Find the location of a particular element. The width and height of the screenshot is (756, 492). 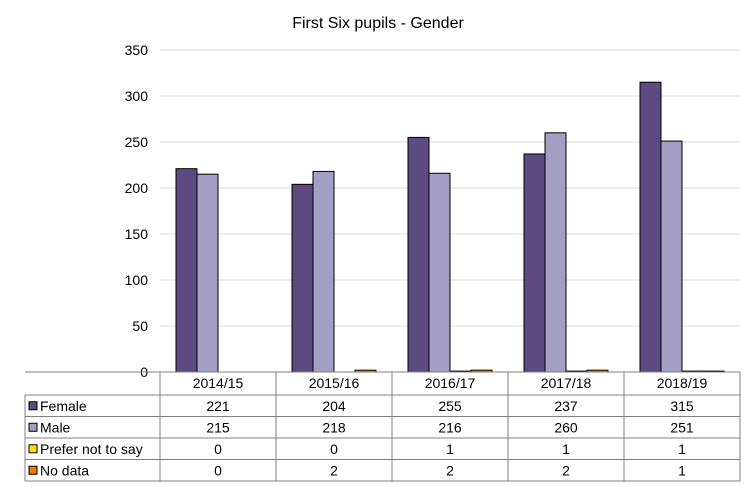

y-tick-label: 350 is located at coordinates (137, 50).